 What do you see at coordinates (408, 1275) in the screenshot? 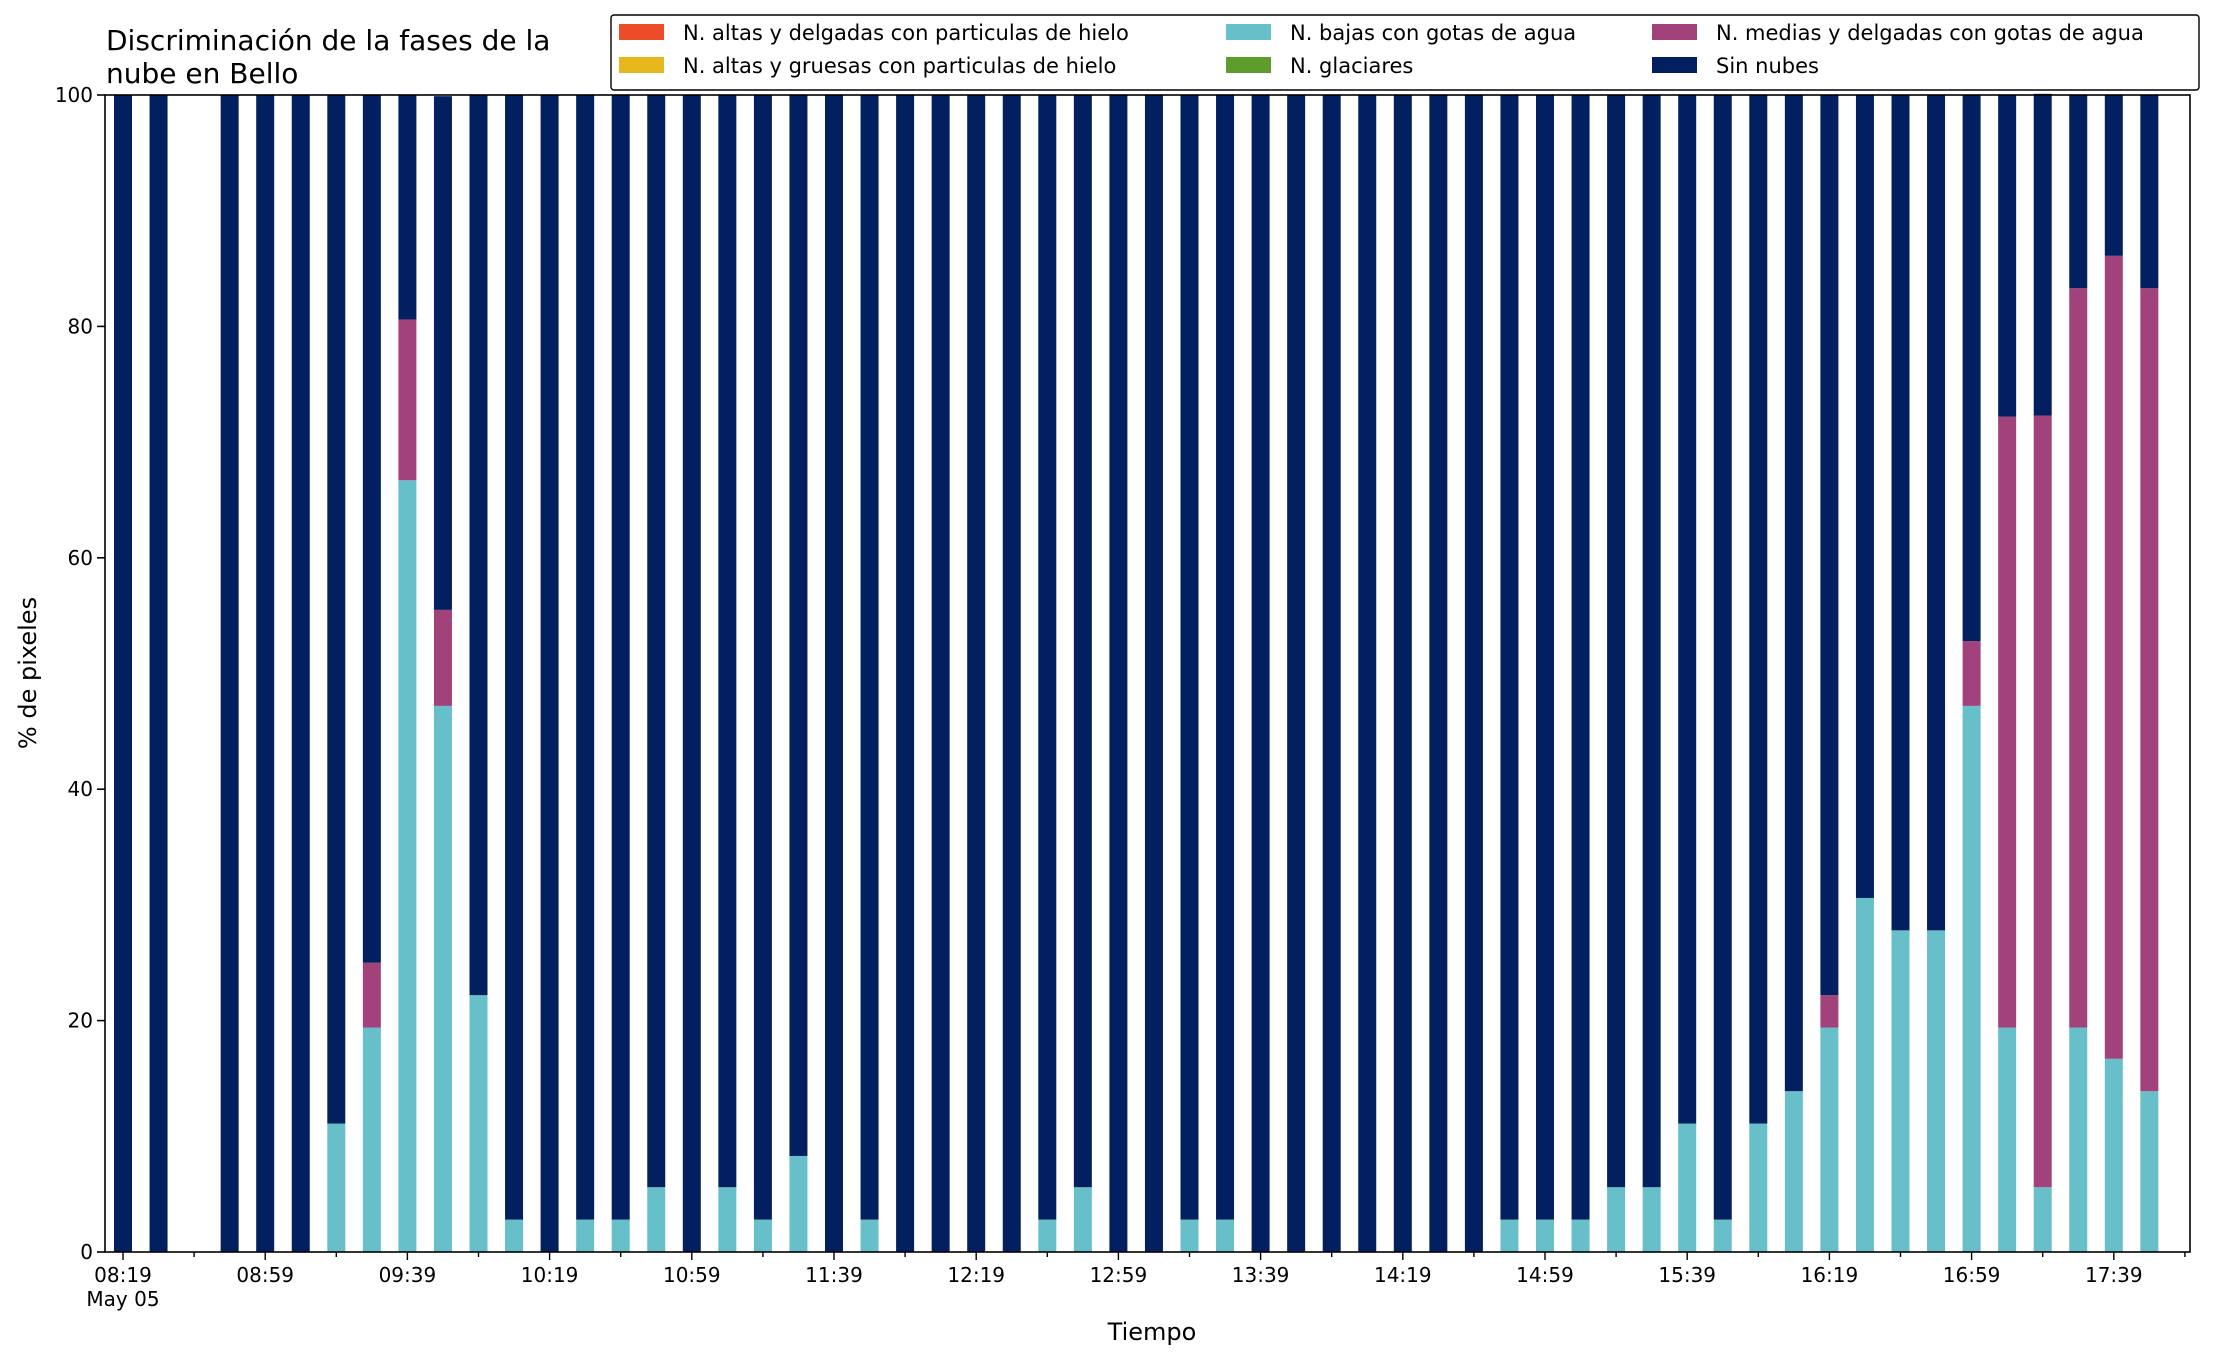
I see `x-tick-label: 09:39` at bounding box center [408, 1275].